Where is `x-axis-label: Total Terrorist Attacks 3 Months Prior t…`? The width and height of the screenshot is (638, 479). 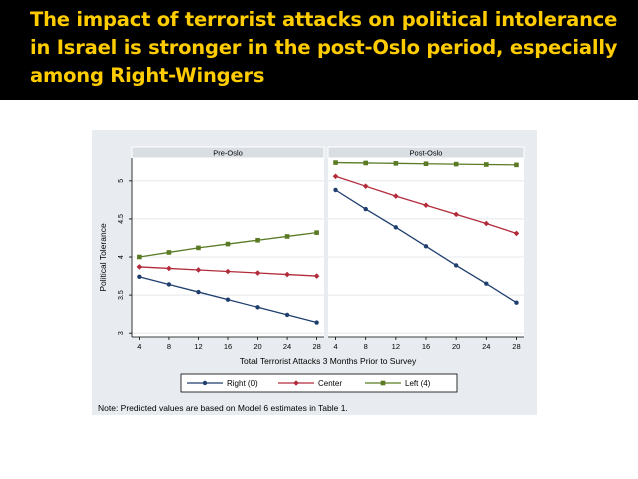
x-axis-label: Total Terrorist Attacks 3 Months Prior t… is located at coordinates (328, 361).